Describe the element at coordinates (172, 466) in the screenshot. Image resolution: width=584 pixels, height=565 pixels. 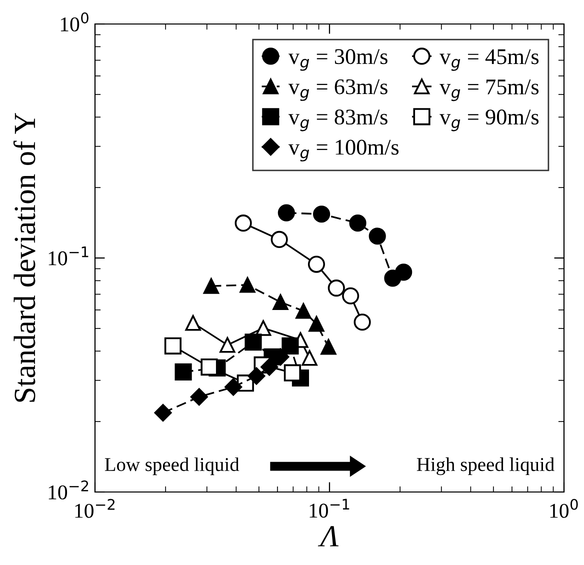
I see `annotation: Low speed liquid` at that location.